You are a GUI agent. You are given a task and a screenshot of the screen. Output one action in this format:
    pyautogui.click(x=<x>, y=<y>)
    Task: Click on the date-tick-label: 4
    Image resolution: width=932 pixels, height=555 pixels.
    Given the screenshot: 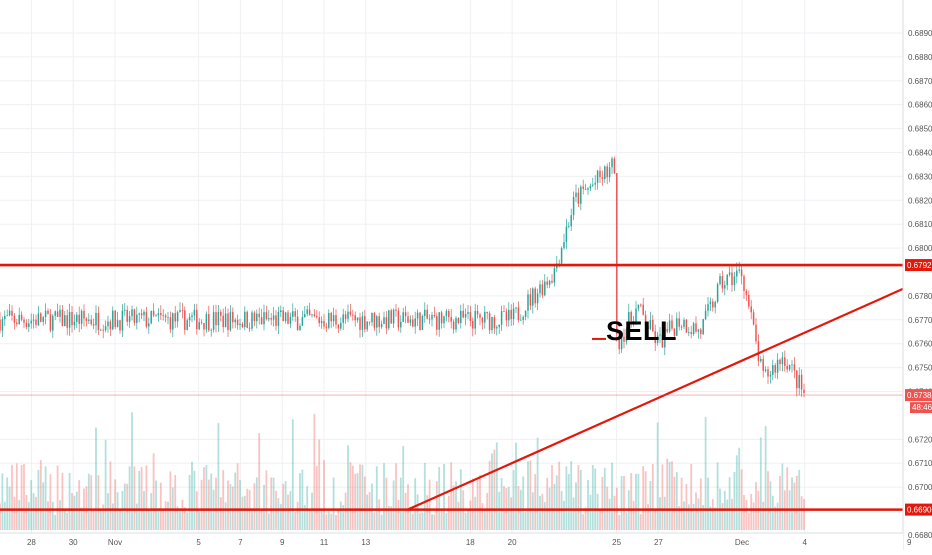 What is the action you would take?
    pyautogui.click(x=804, y=542)
    